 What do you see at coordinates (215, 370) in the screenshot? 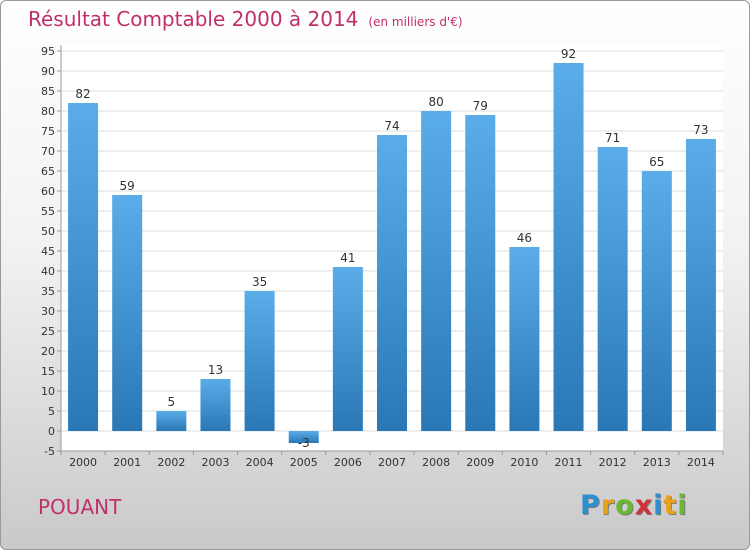
I see `value-label: 13` at bounding box center [215, 370].